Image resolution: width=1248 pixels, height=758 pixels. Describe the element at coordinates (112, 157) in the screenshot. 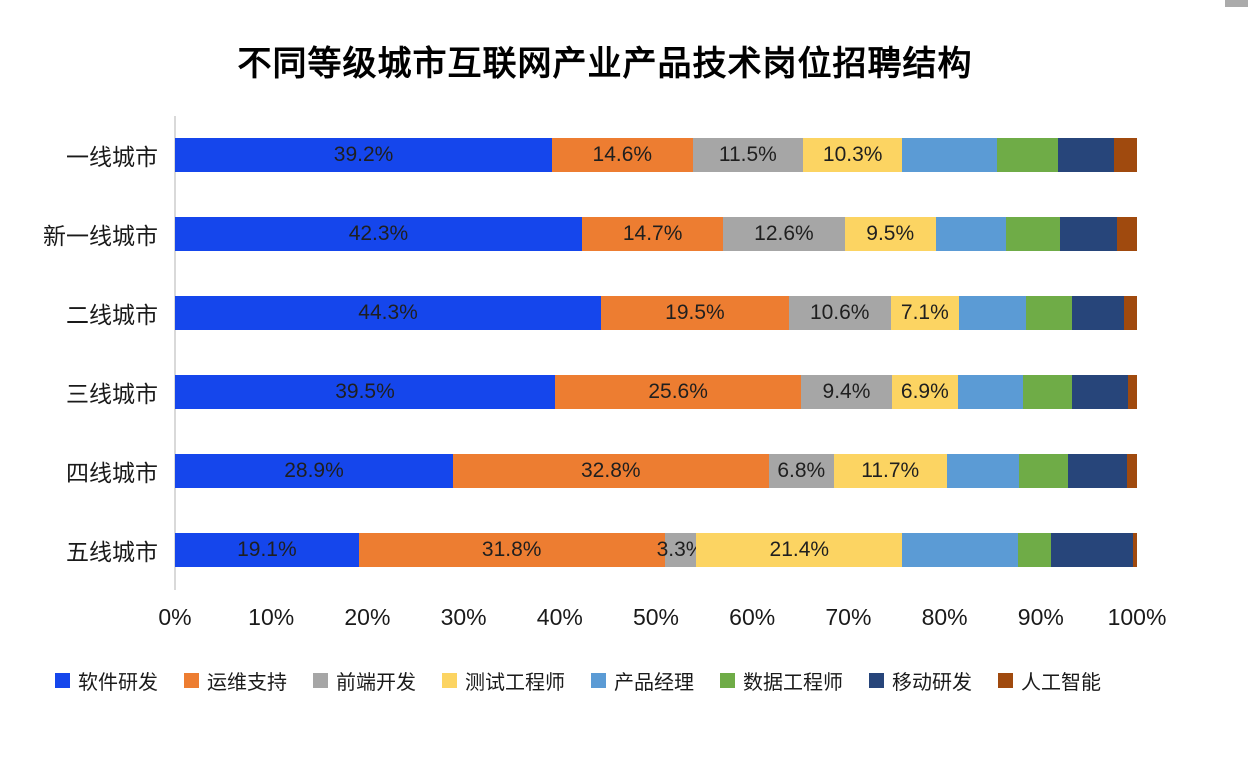

I see `category-label: 一线城市` at that location.